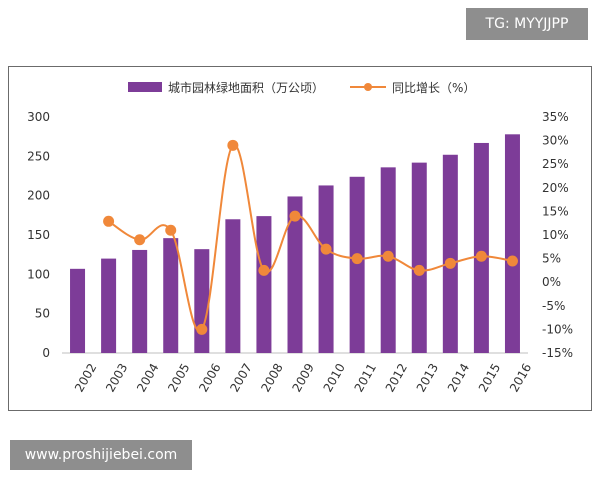 Image resolution: width=600 pixels, height=480 pixels. Describe the element at coordinates (419, 270) in the screenshot. I see `growth-point-2013` at that location.